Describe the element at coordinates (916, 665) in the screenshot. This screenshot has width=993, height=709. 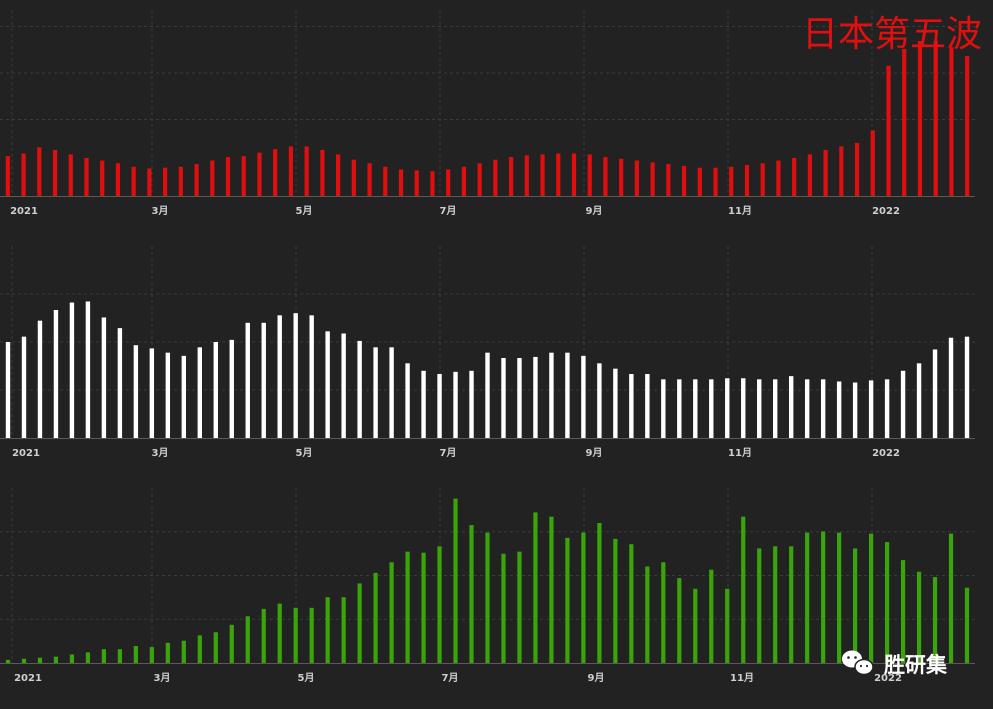
I see `watermark-text: 胜研集` at that location.